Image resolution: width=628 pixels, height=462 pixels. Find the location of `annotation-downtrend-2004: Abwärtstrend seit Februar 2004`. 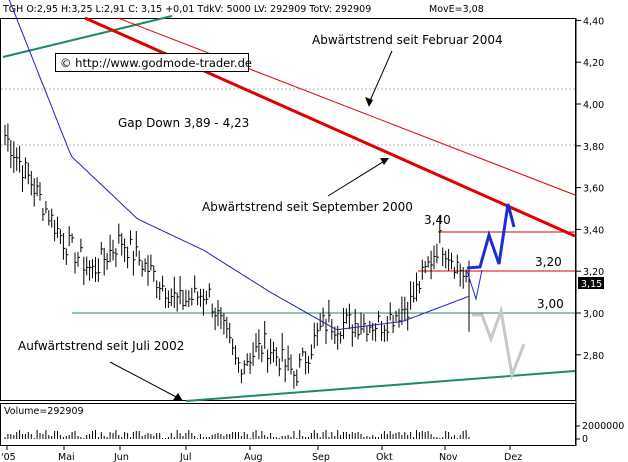

annotation-downtrend-2004: Abwärtstrend seit Februar 2004 is located at coordinates (407, 40).